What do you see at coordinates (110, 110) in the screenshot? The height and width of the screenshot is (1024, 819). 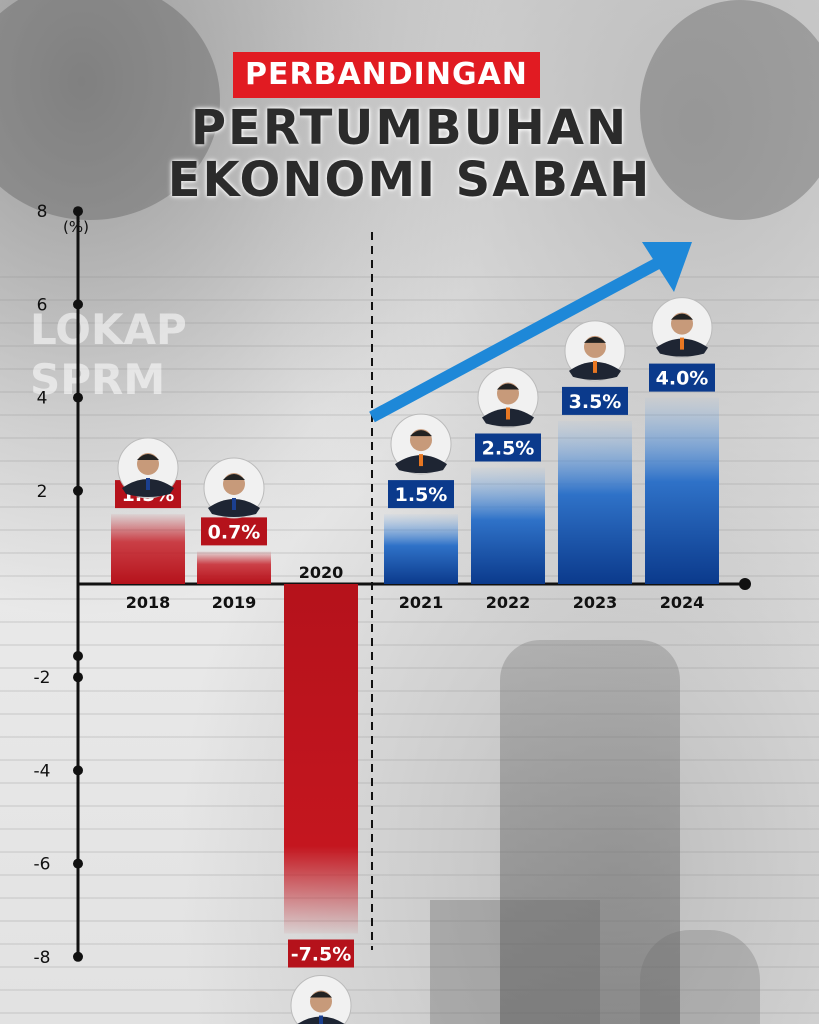 I see `background-portrait-left` at bounding box center [110, 110].